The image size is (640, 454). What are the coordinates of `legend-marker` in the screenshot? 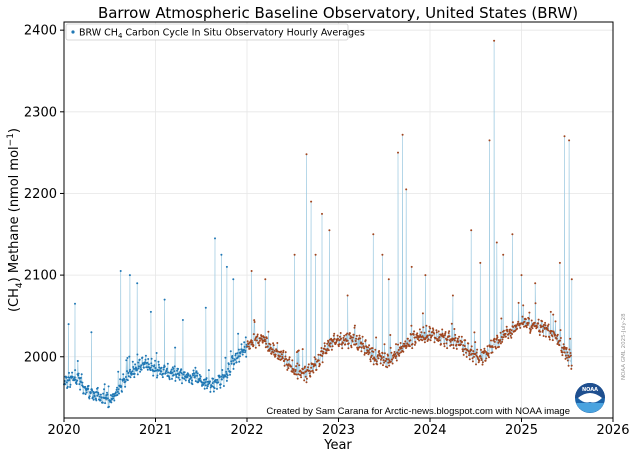 It's located at (73, 32).